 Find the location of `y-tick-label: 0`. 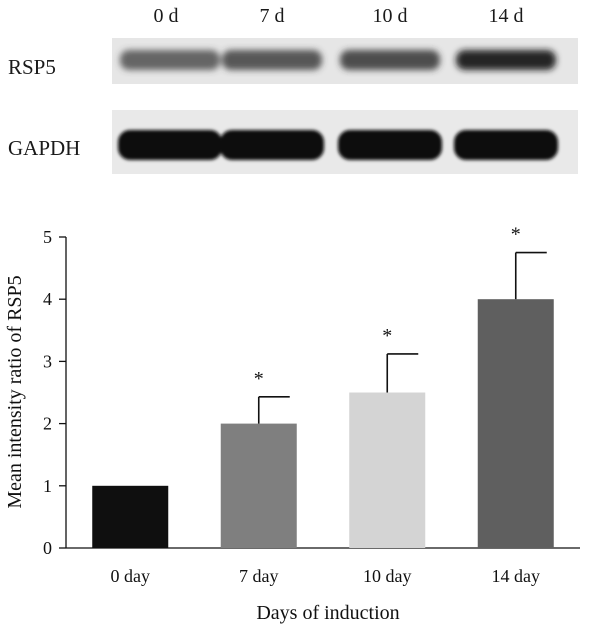

y-tick-label: 0 is located at coordinates (47, 548).